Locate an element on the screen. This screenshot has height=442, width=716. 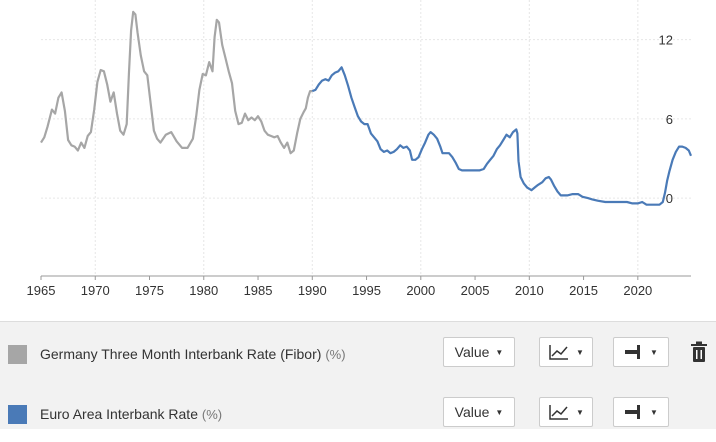
series-name: Euro Area Interbank Rate is located at coordinates (119, 414).